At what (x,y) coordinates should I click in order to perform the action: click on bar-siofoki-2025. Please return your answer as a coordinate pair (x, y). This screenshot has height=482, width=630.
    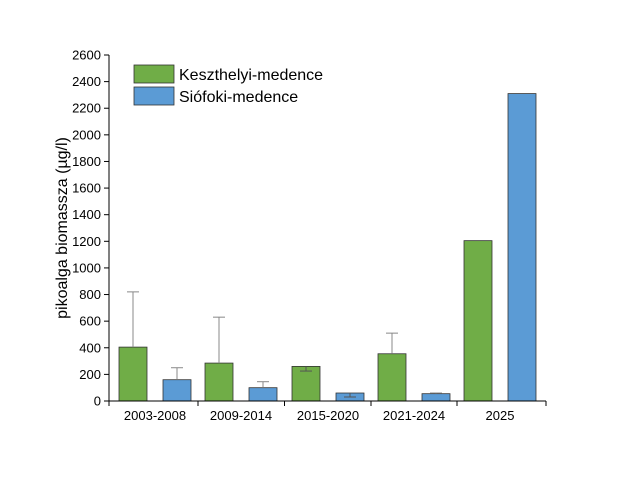
    Looking at the image, I should click on (522, 247).